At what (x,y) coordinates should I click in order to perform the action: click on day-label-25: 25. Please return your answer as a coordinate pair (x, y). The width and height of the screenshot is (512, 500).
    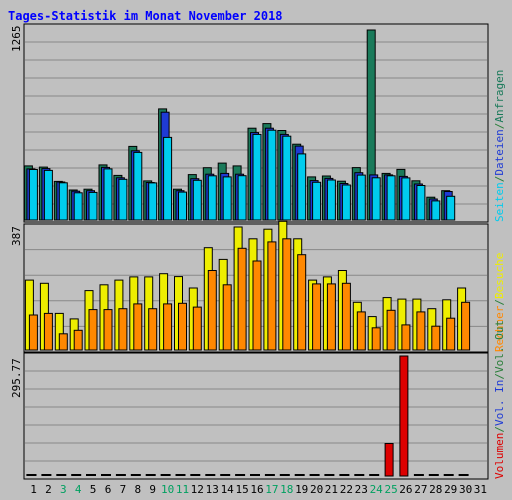
    Looking at the image, I should click on (390, 489).